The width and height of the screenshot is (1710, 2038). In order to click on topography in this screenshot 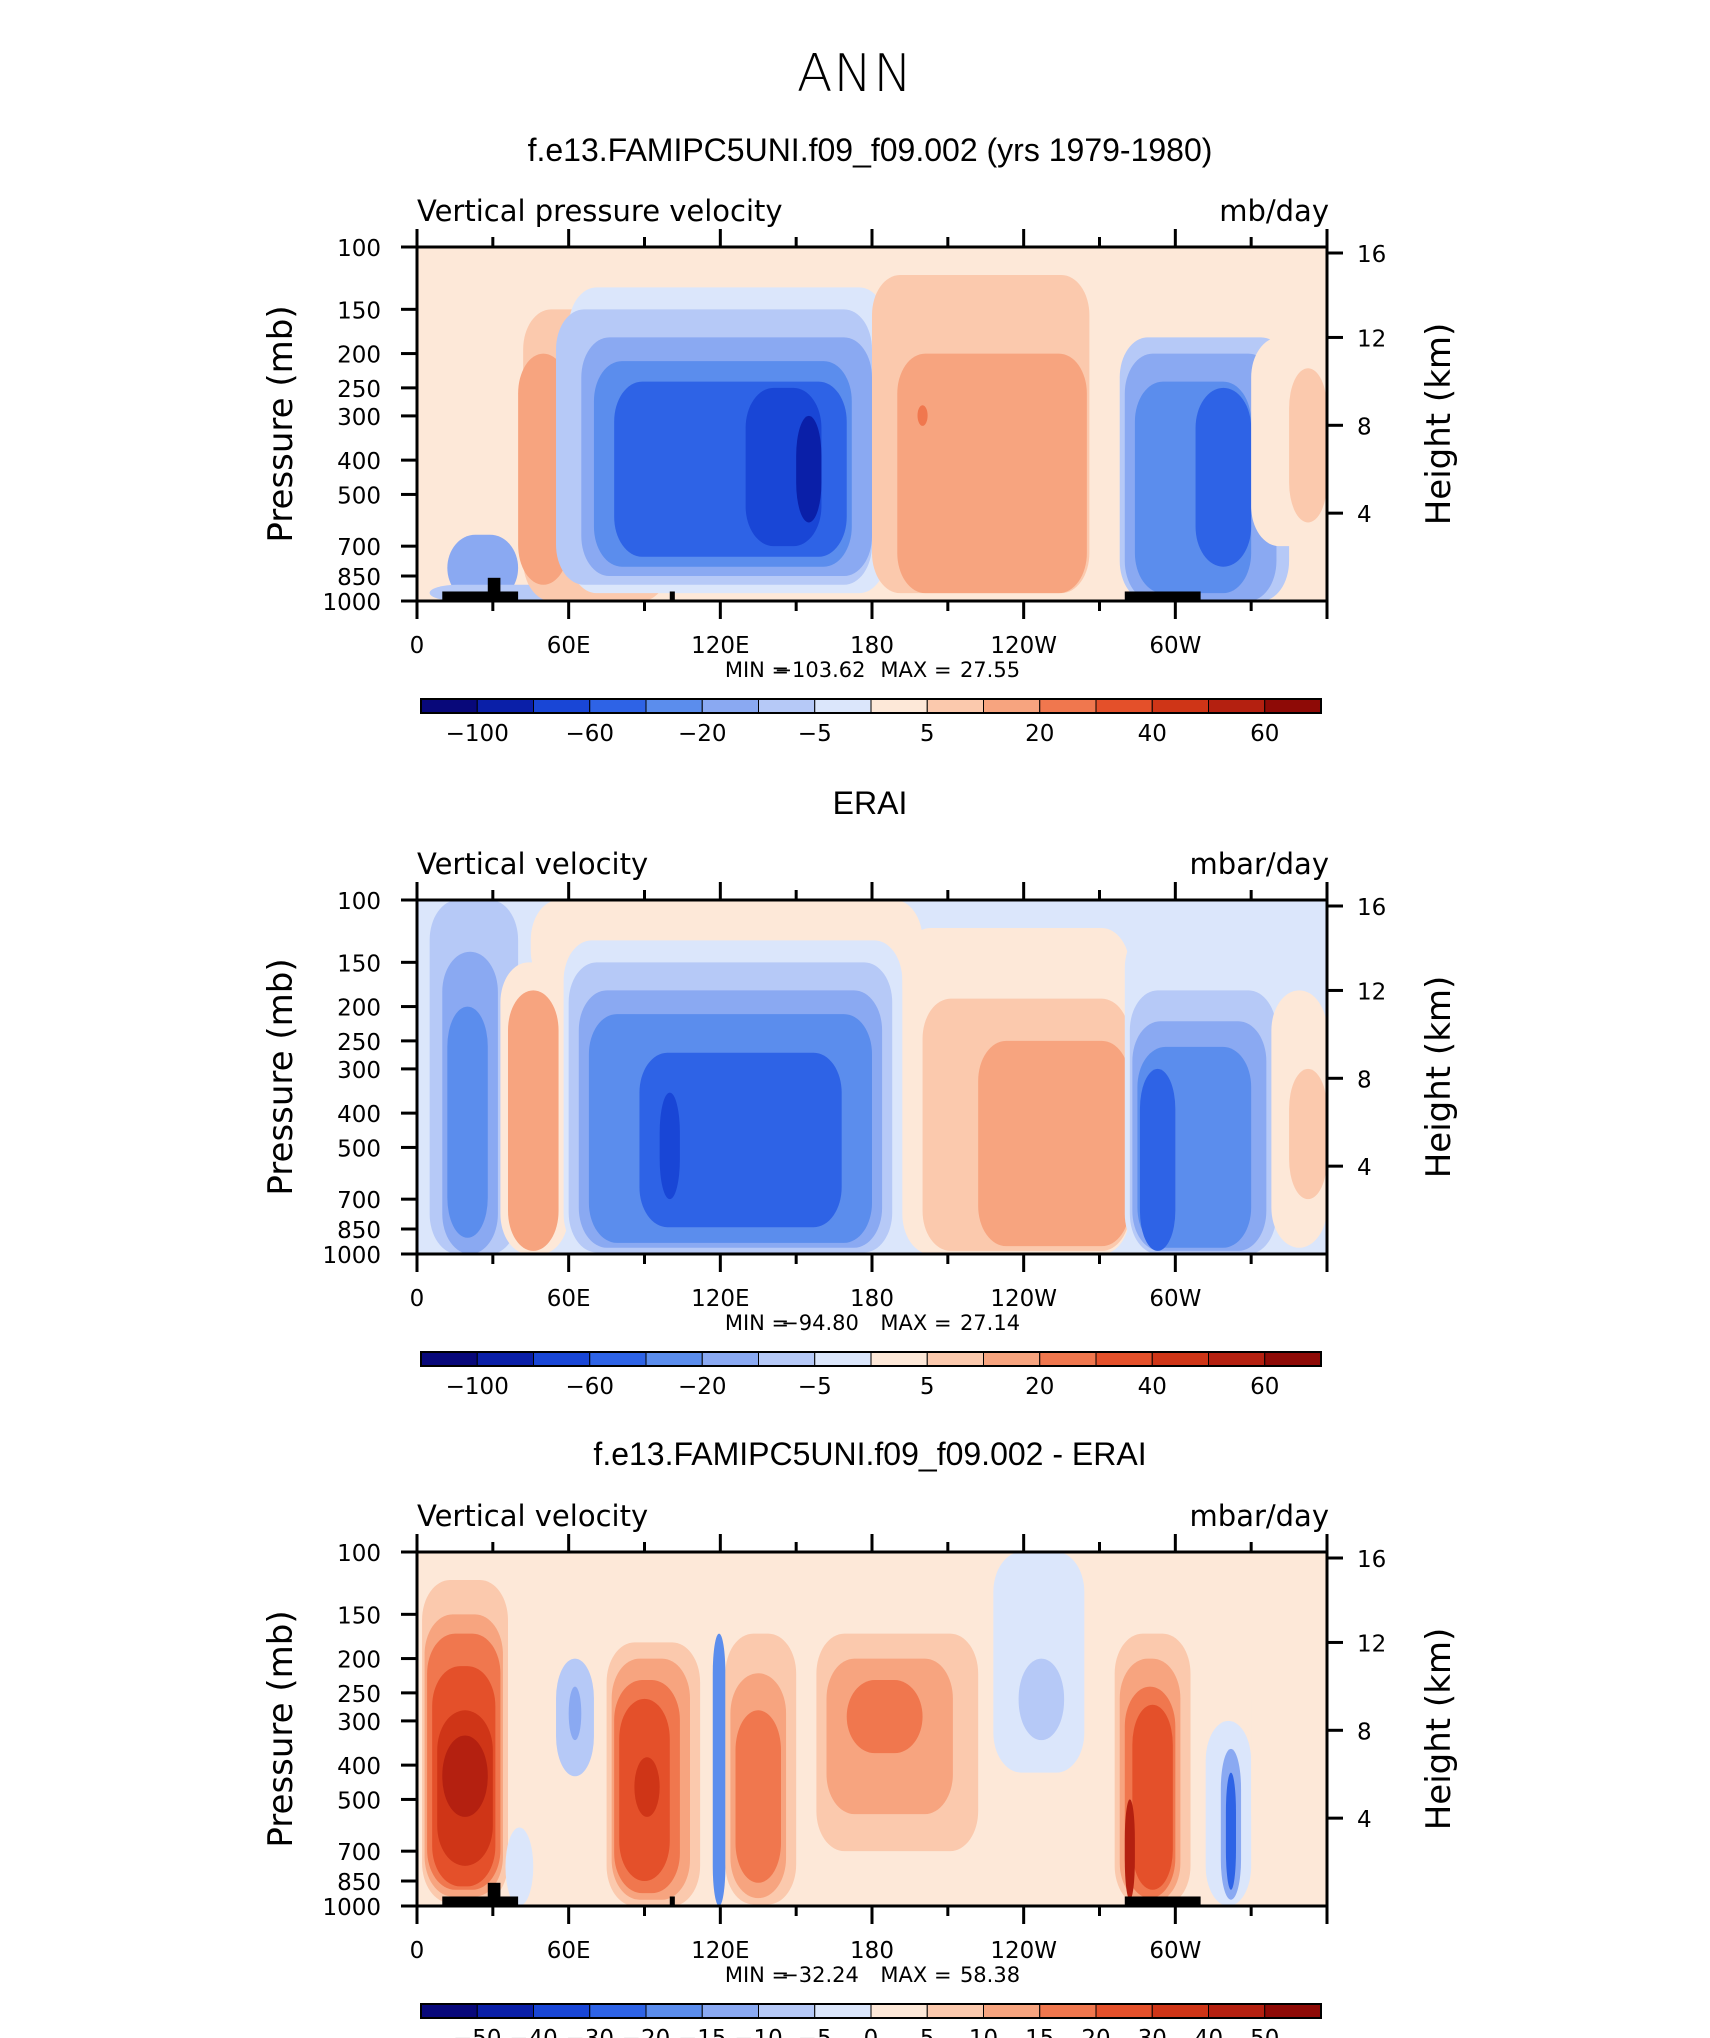, I will do `click(821, 1894)`.